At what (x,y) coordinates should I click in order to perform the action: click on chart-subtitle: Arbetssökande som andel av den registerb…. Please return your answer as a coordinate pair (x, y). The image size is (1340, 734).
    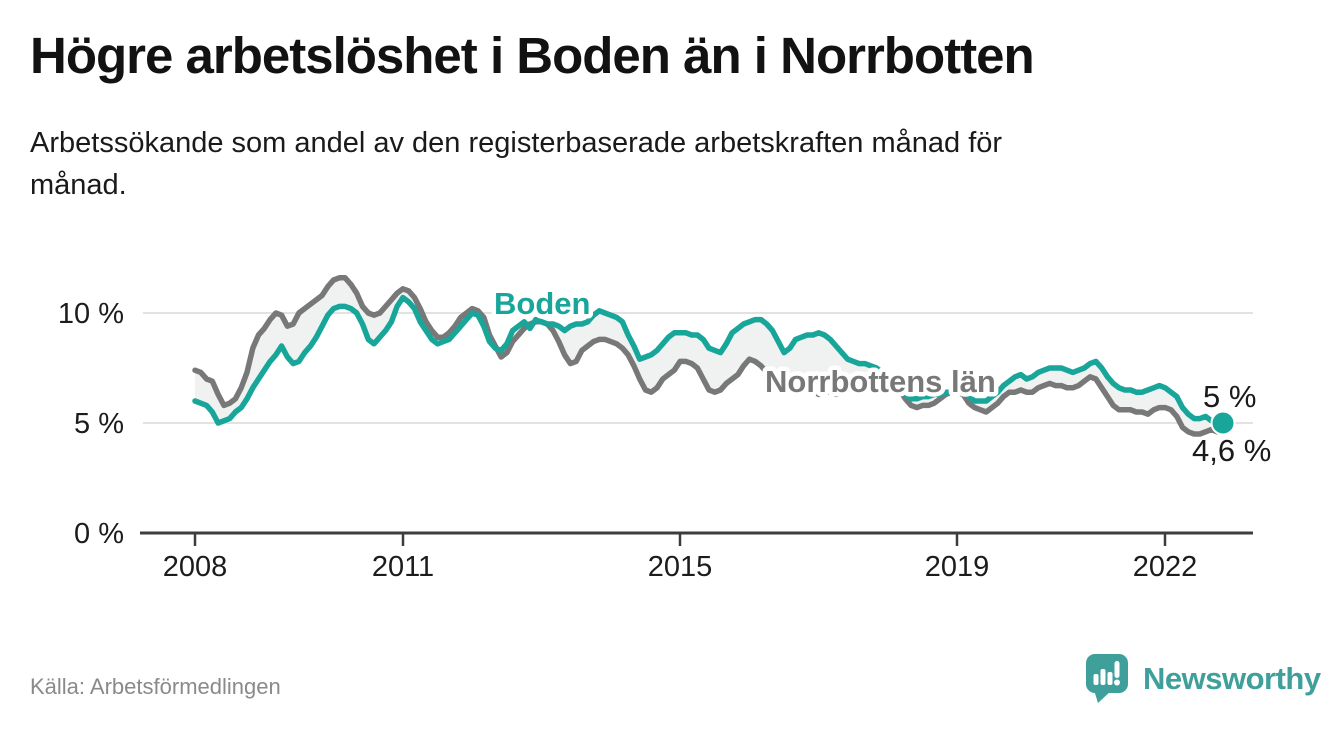
    Looking at the image, I should click on (675, 164).